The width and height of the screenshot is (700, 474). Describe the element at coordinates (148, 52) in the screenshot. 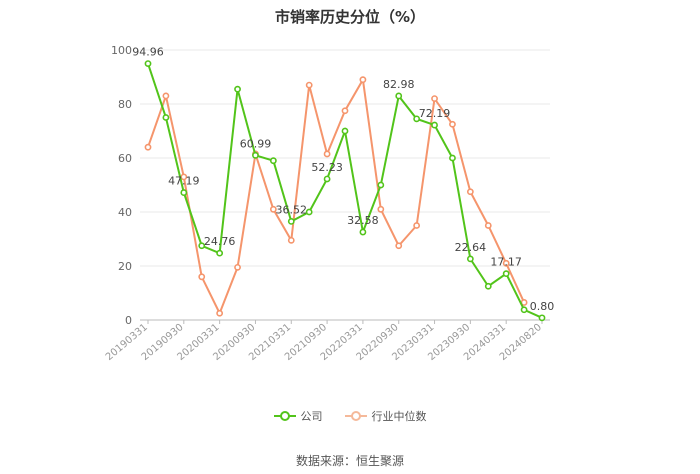

I see `data-label: 94.96` at that location.